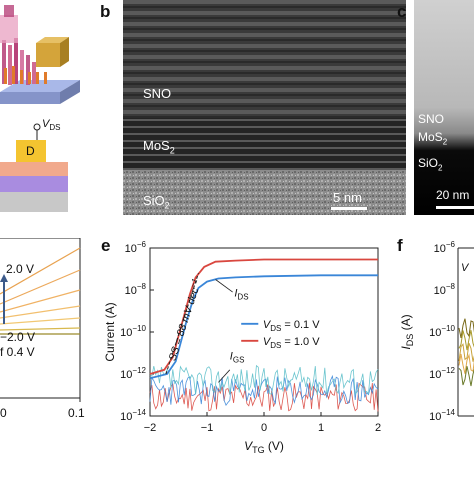 This screenshot has width=474, height=479. Describe the element at coordinates (51, 125) in the screenshot. I see `vds-label: VDS` at that location.